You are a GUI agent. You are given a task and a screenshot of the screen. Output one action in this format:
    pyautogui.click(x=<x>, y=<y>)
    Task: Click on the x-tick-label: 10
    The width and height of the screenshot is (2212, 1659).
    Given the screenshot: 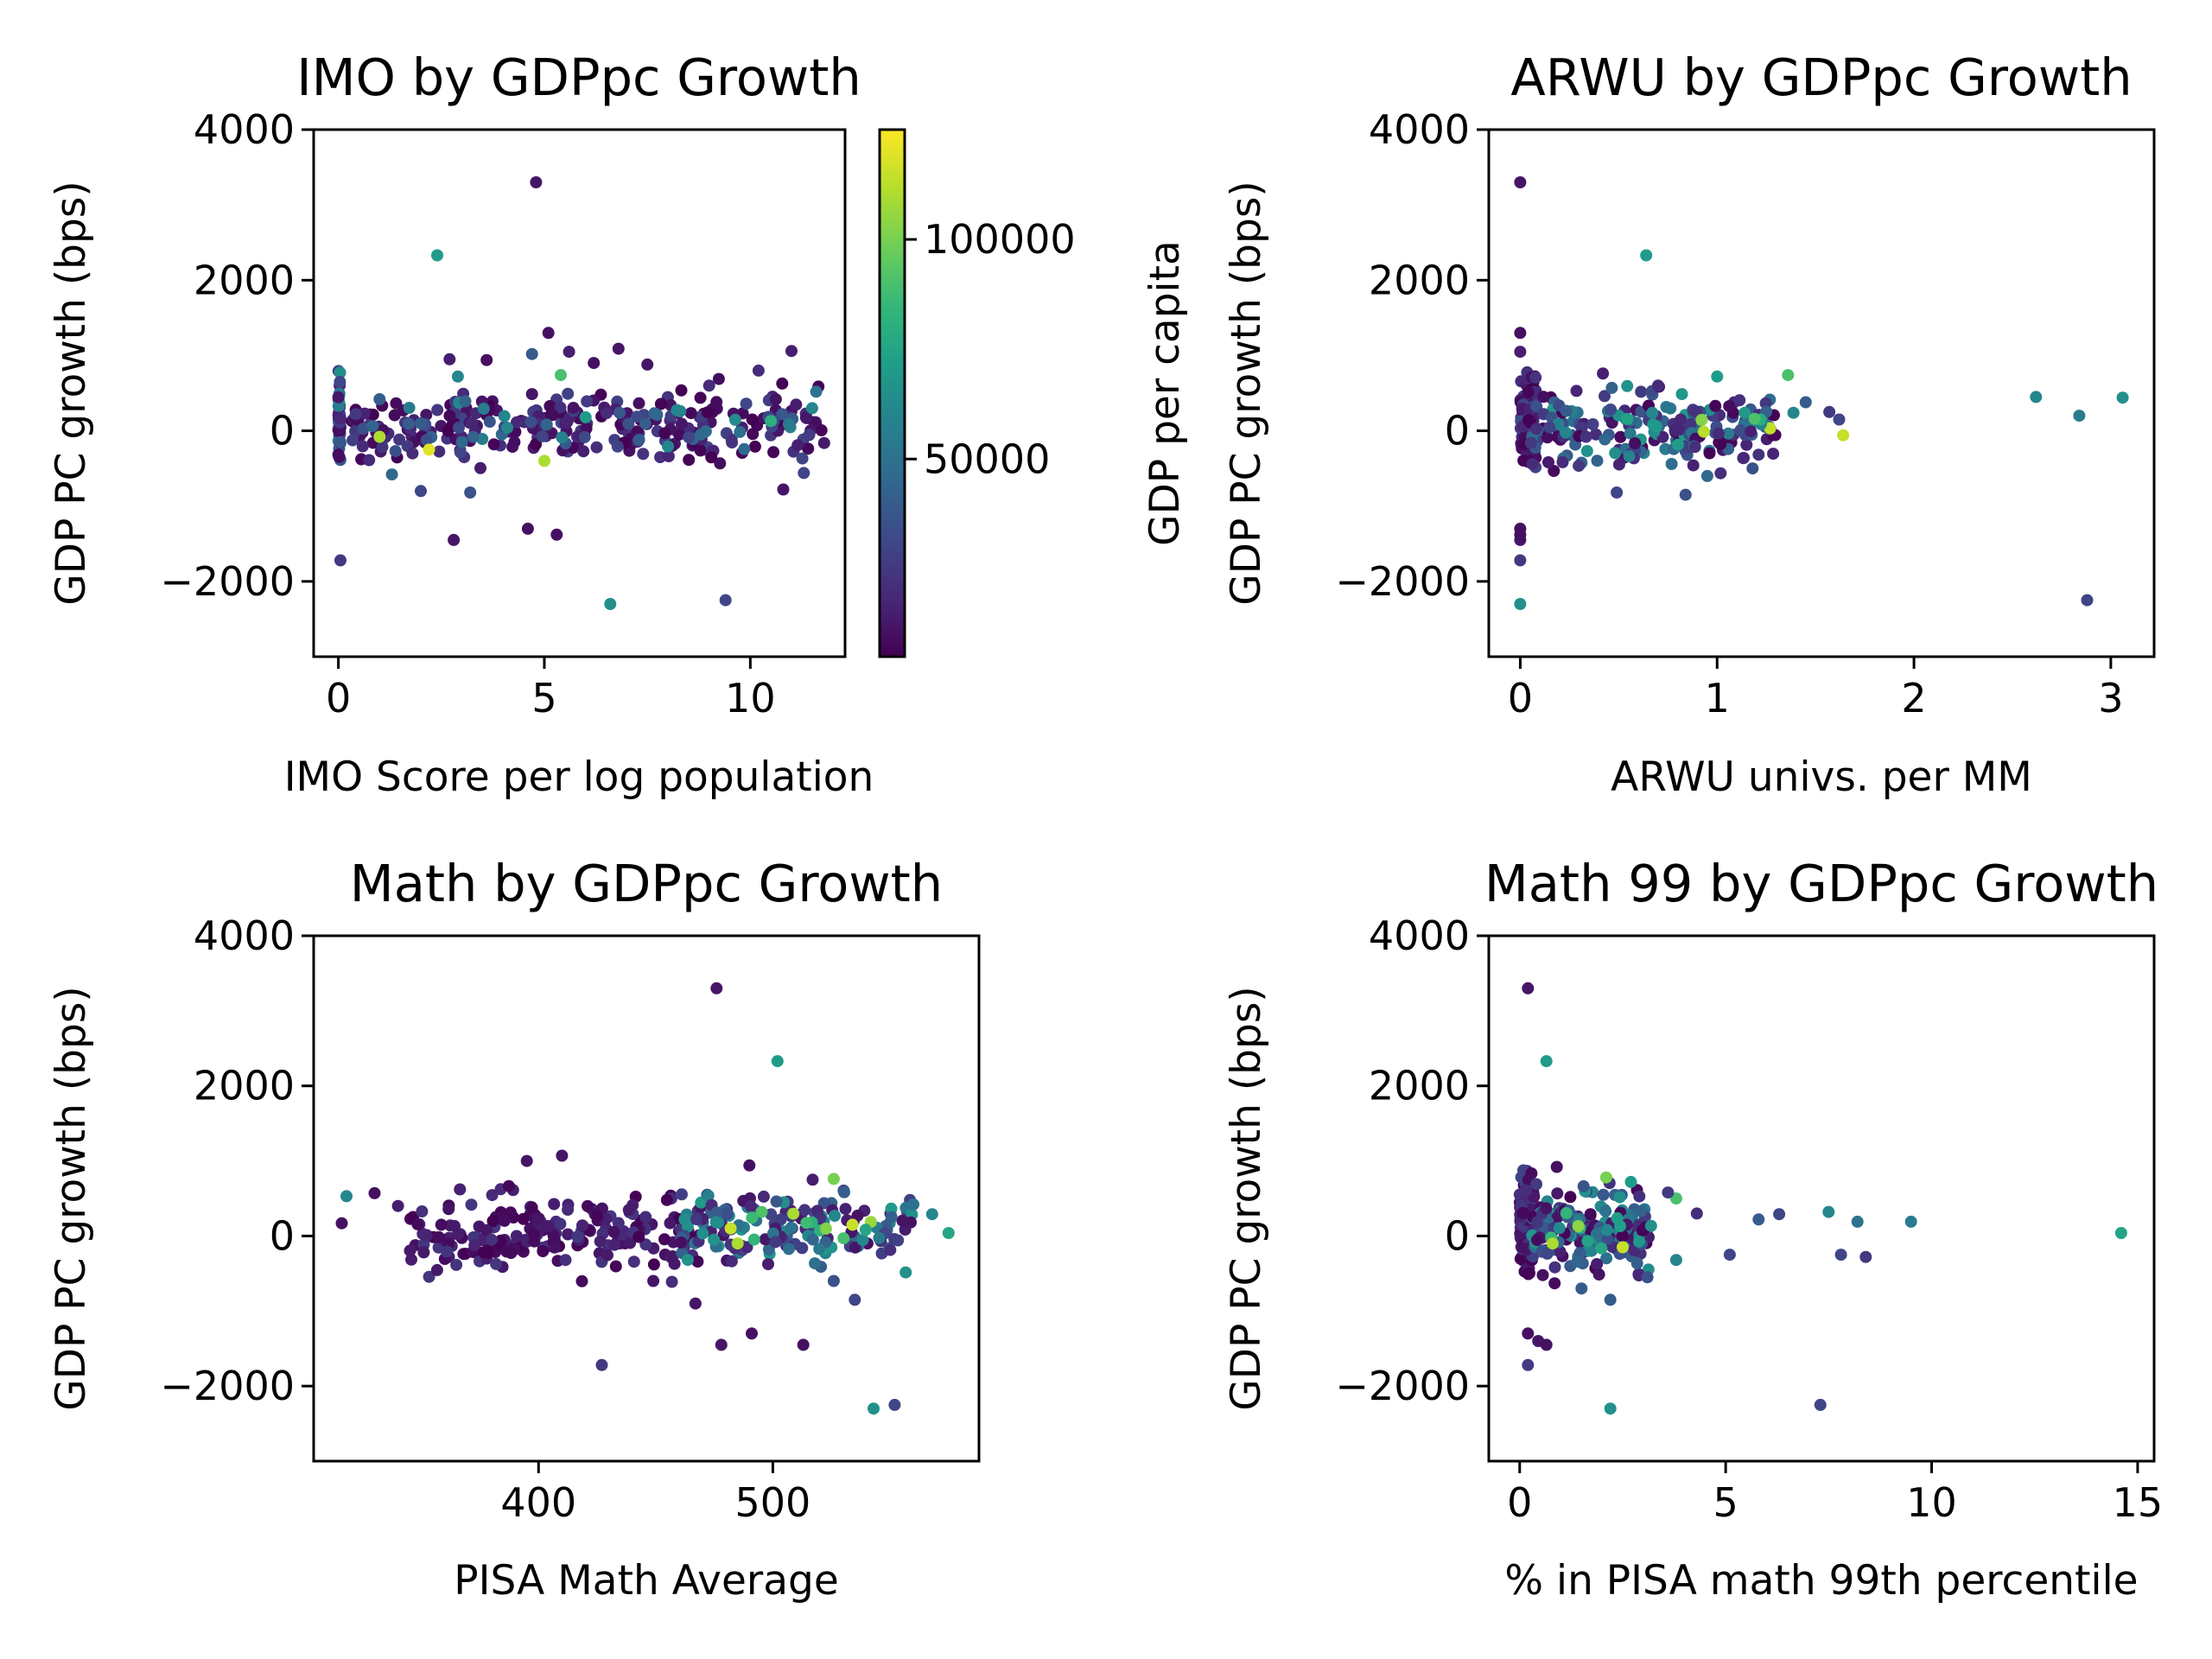 What is the action you would take?
    pyautogui.click(x=750, y=698)
    